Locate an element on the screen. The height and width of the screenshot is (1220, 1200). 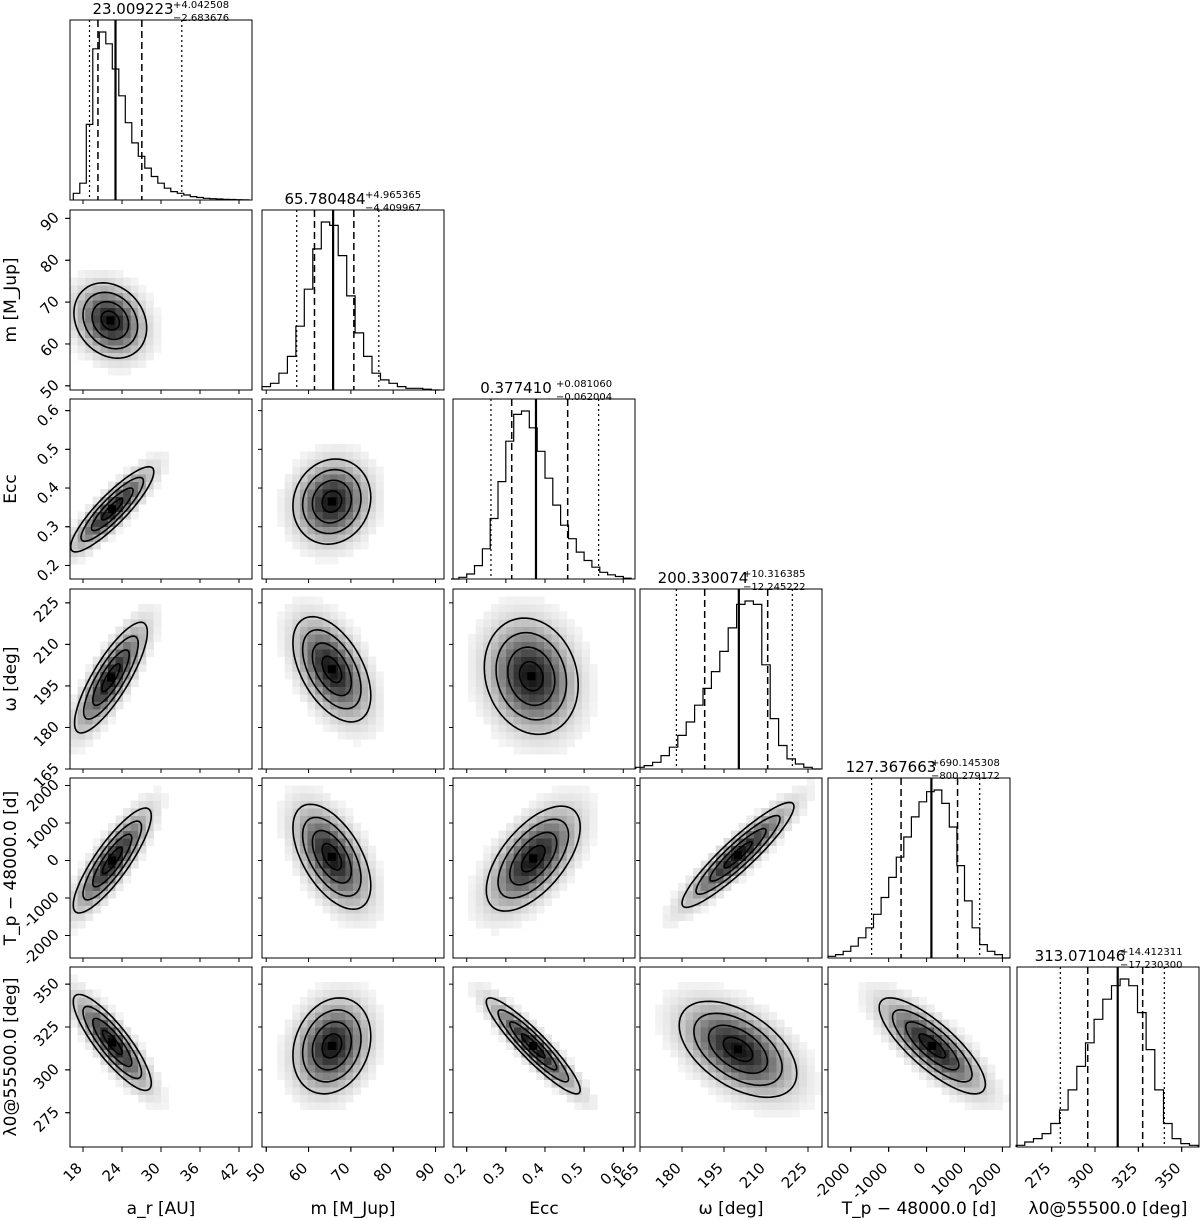
density-panel-omega-vs-ecc is located at coordinates (544, 679).